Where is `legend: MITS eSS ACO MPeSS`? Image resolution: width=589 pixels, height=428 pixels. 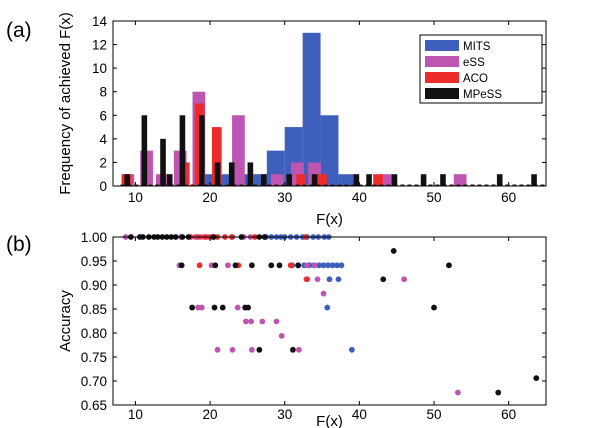 legend: MITS eSS ACO MPeSS is located at coordinates (481, 69).